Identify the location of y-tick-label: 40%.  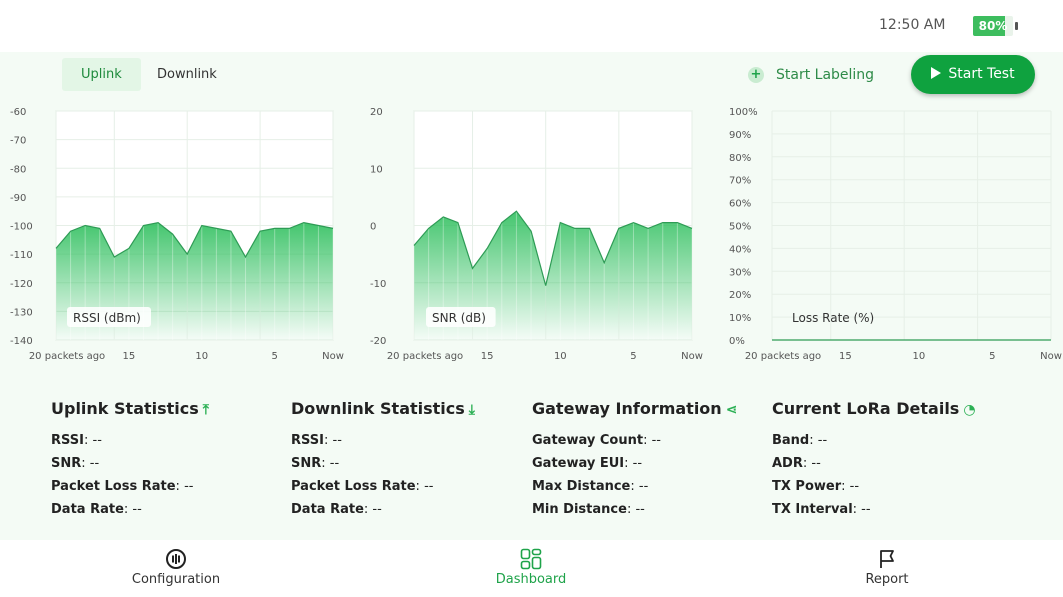
(740, 249).